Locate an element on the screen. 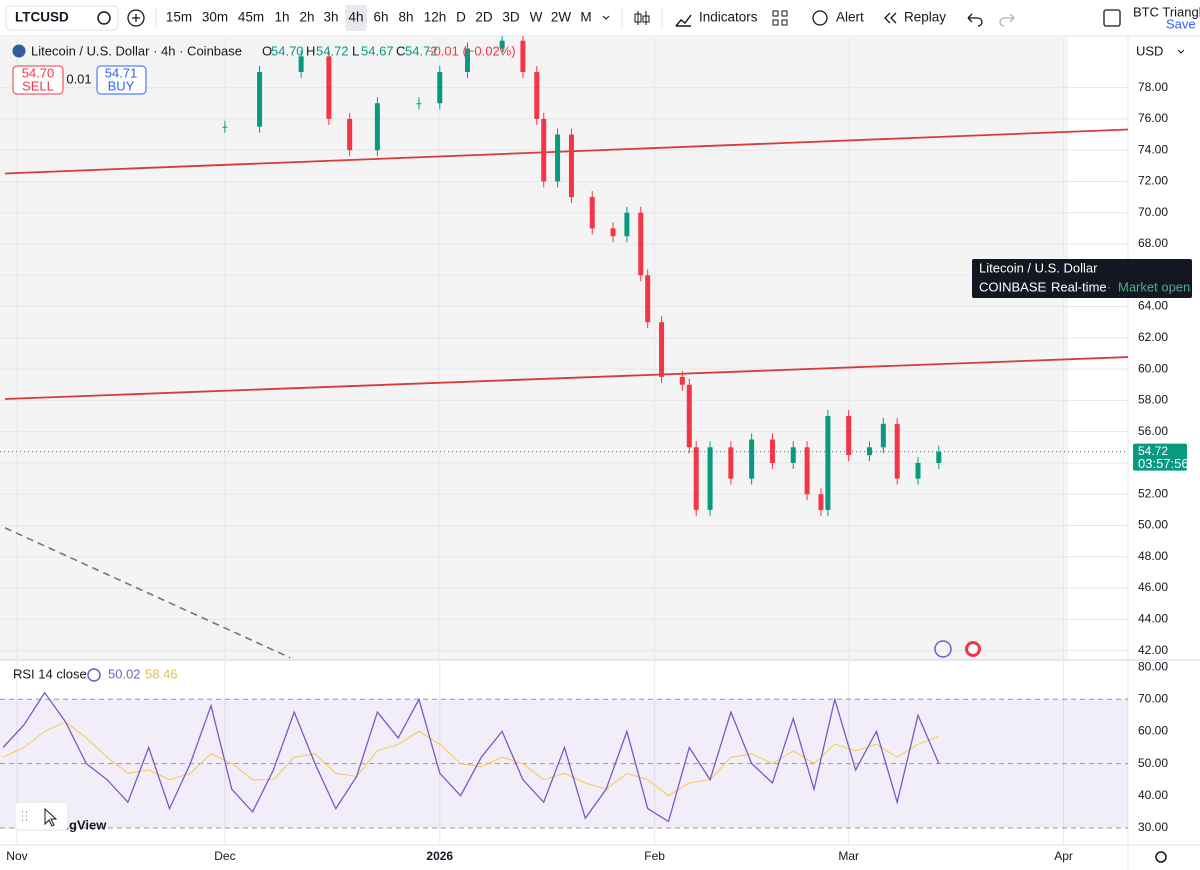 This screenshot has height=870, width=1200. symbol: LTCUSD is located at coordinates (42, 17).